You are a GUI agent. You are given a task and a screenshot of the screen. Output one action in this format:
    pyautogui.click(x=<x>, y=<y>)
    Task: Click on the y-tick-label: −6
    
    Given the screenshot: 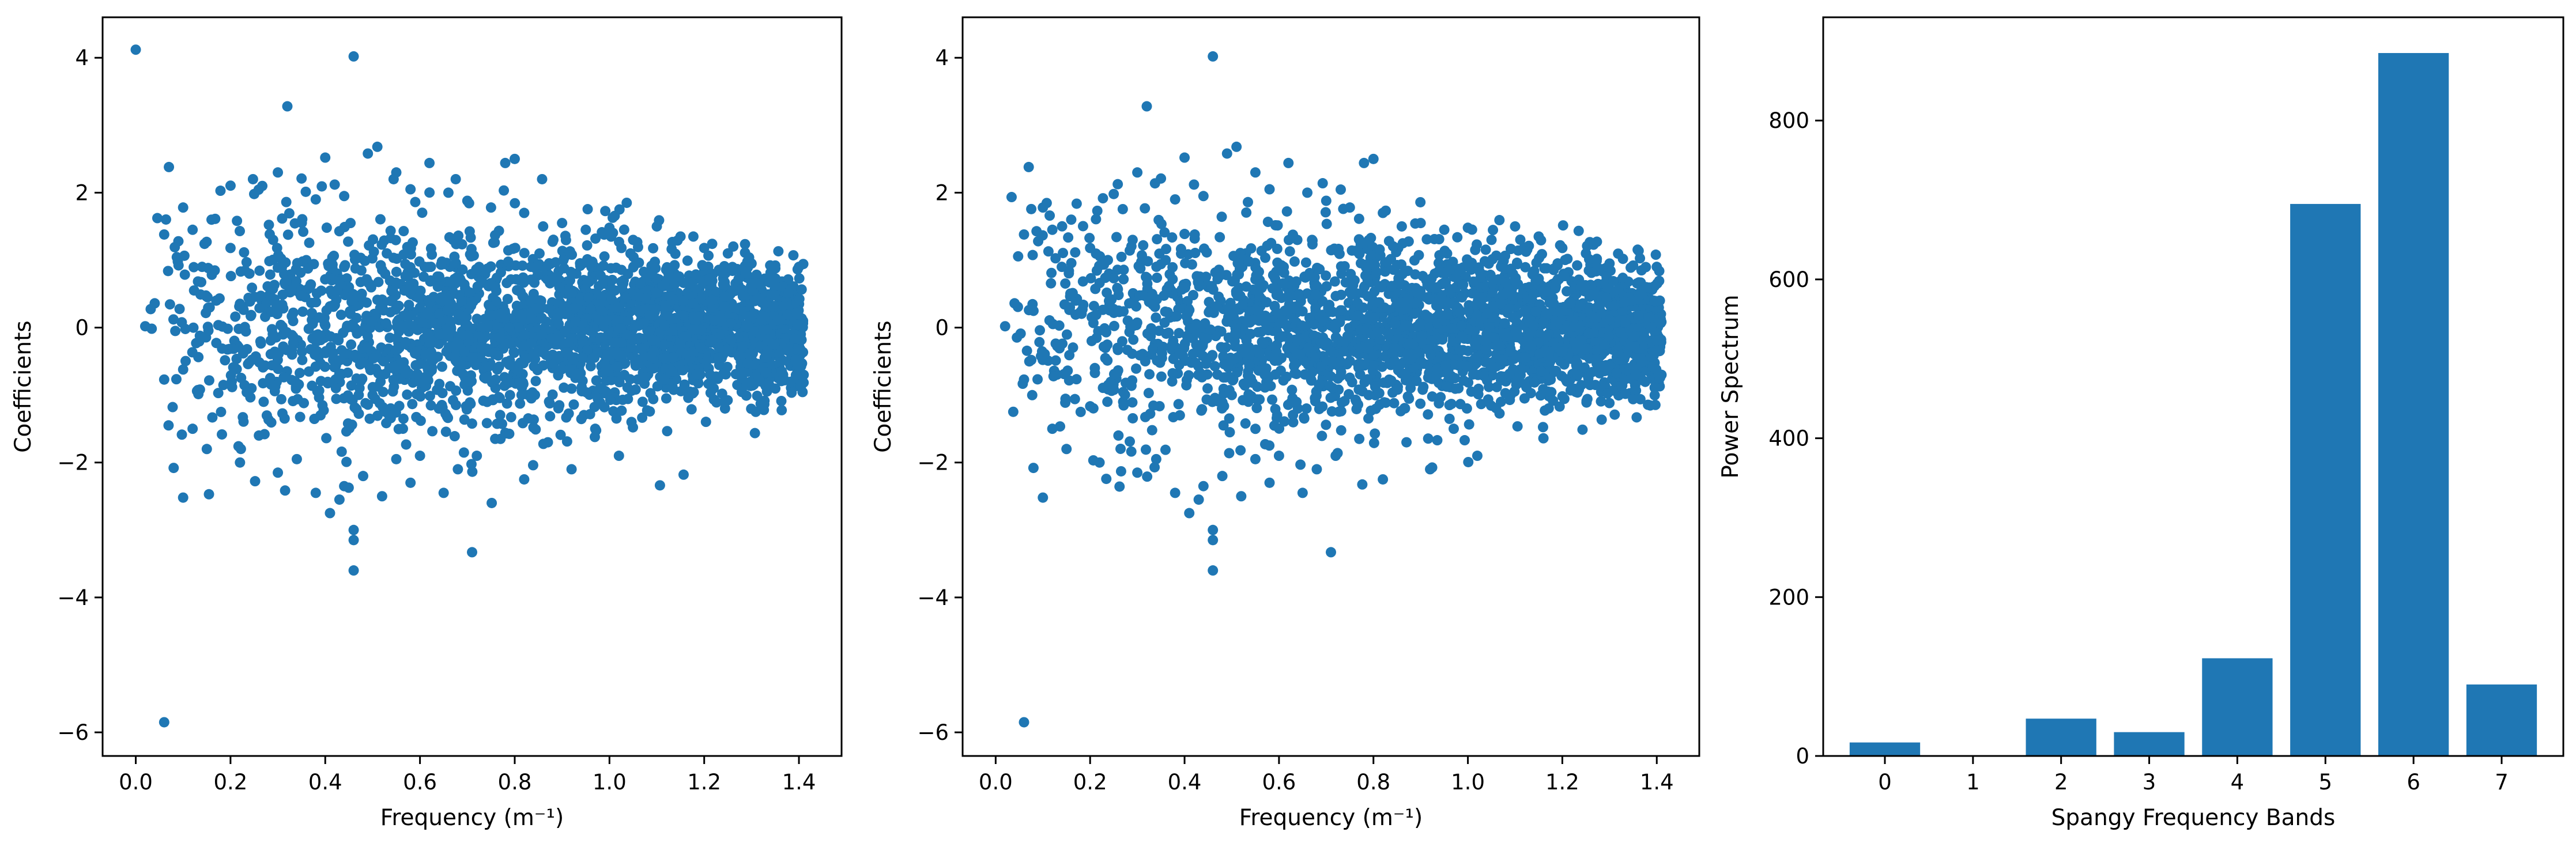 What is the action you would take?
    pyautogui.click(x=73, y=732)
    